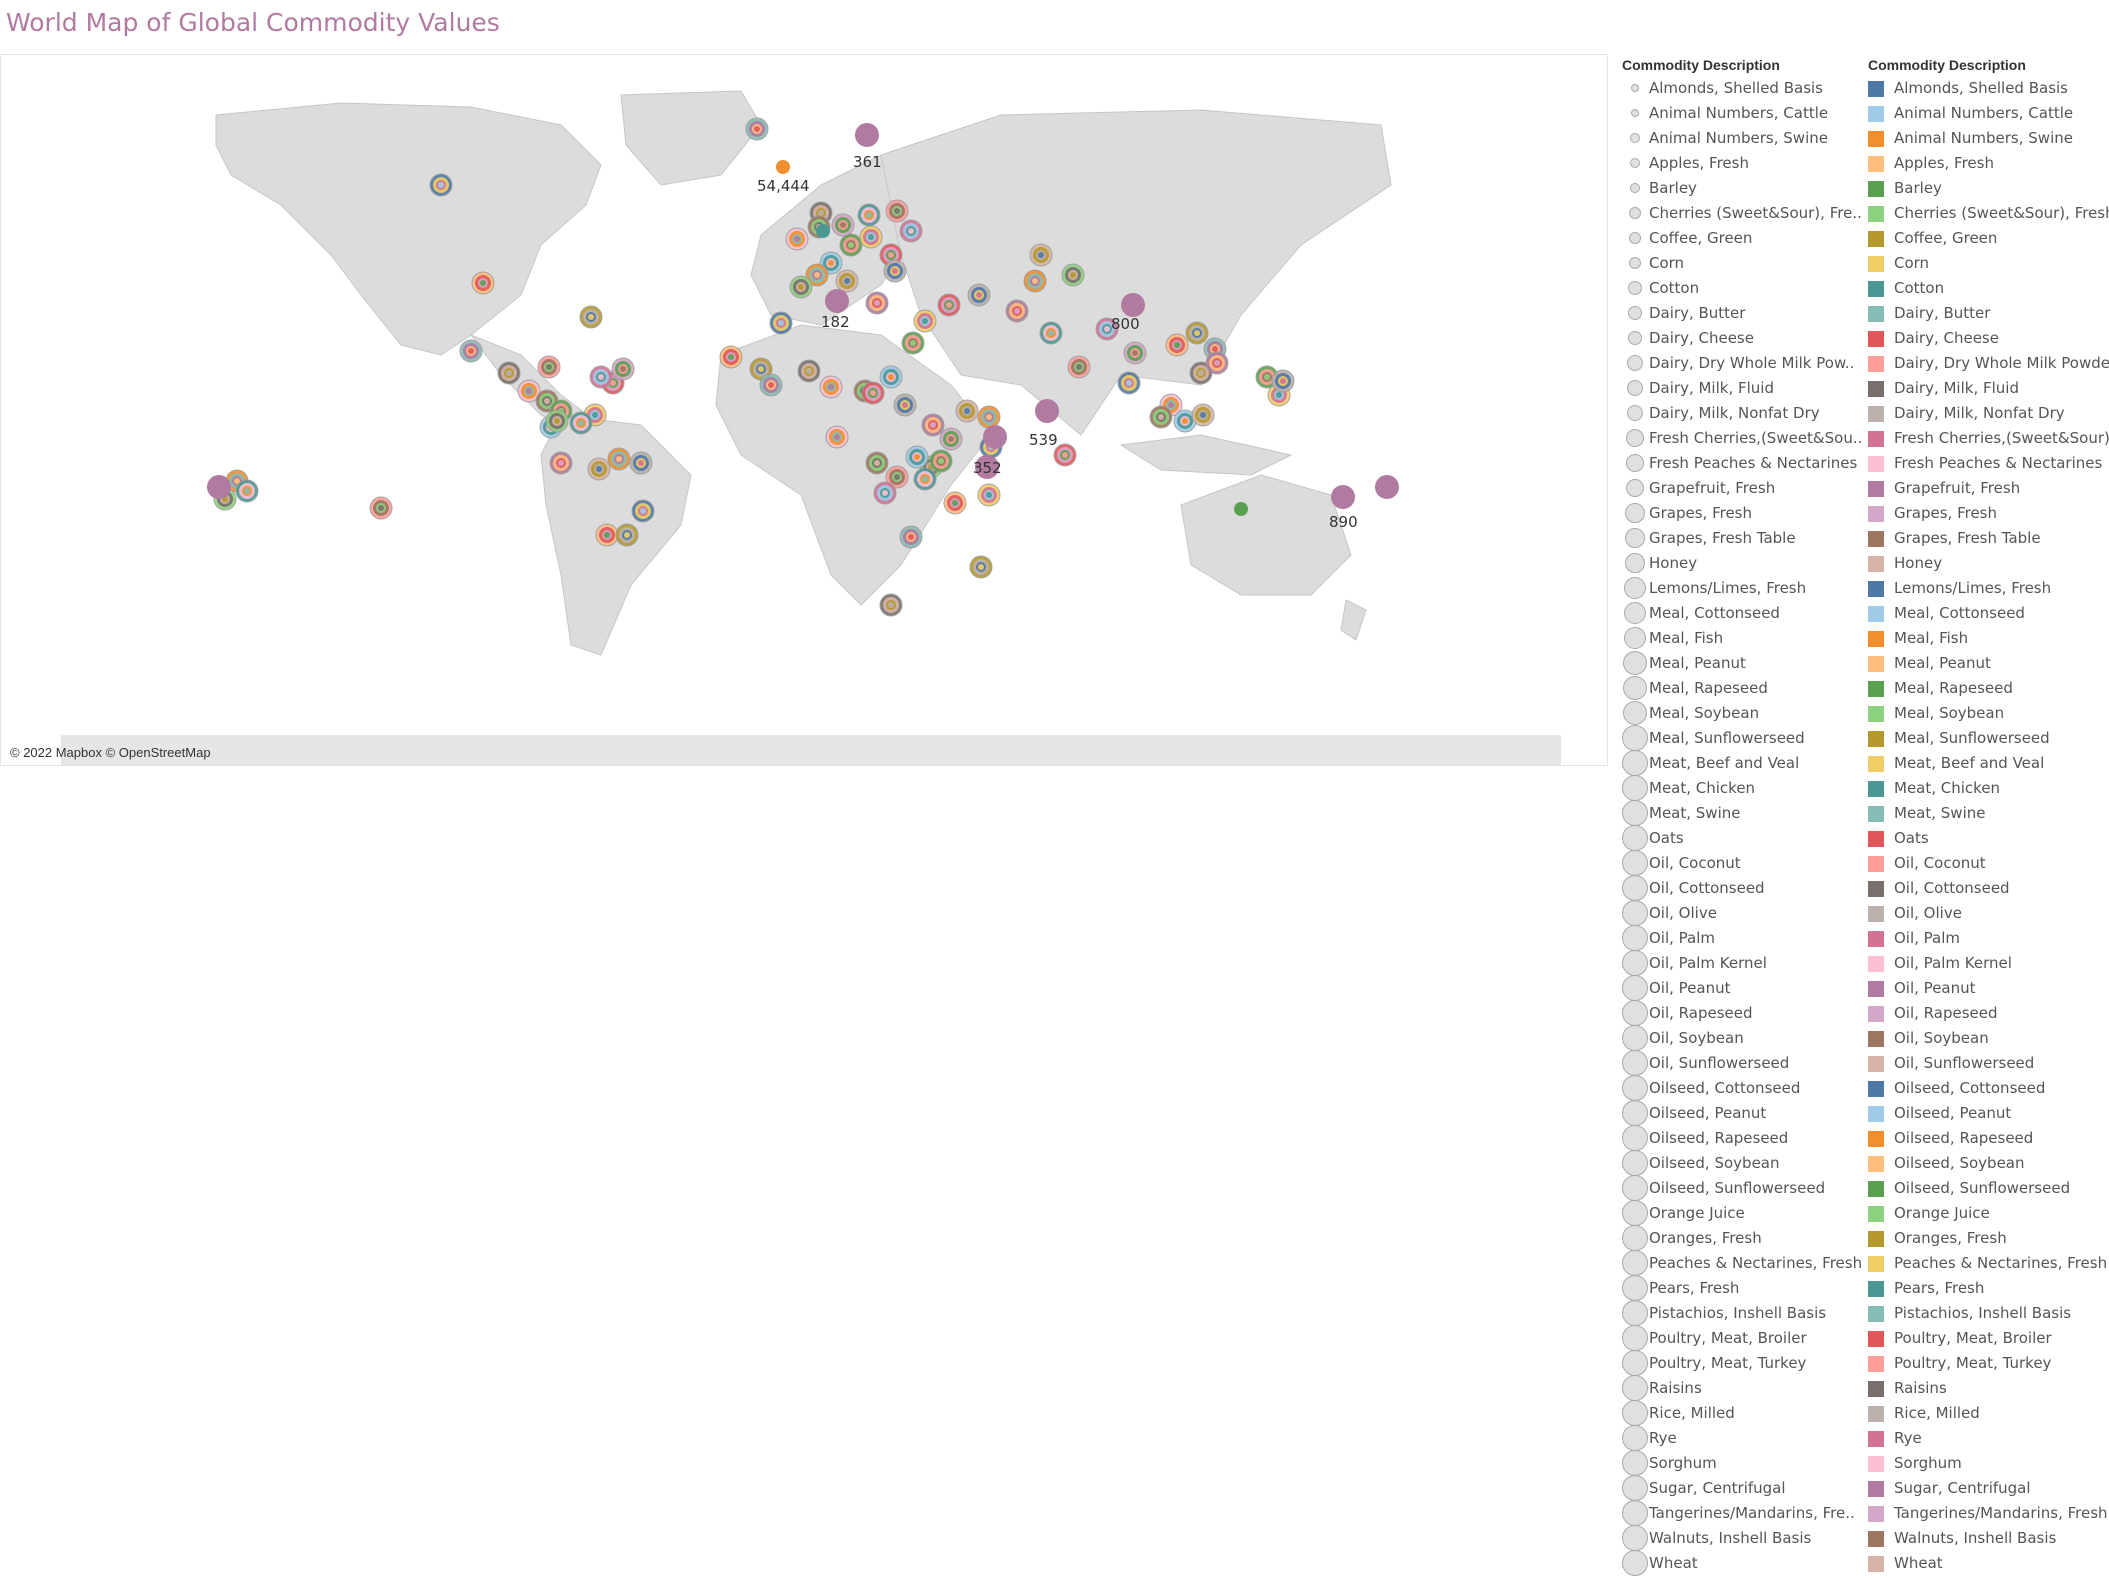  What do you see at coordinates (1742, 638) in the screenshot?
I see `size-legend-item: Meal, Fish` at bounding box center [1742, 638].